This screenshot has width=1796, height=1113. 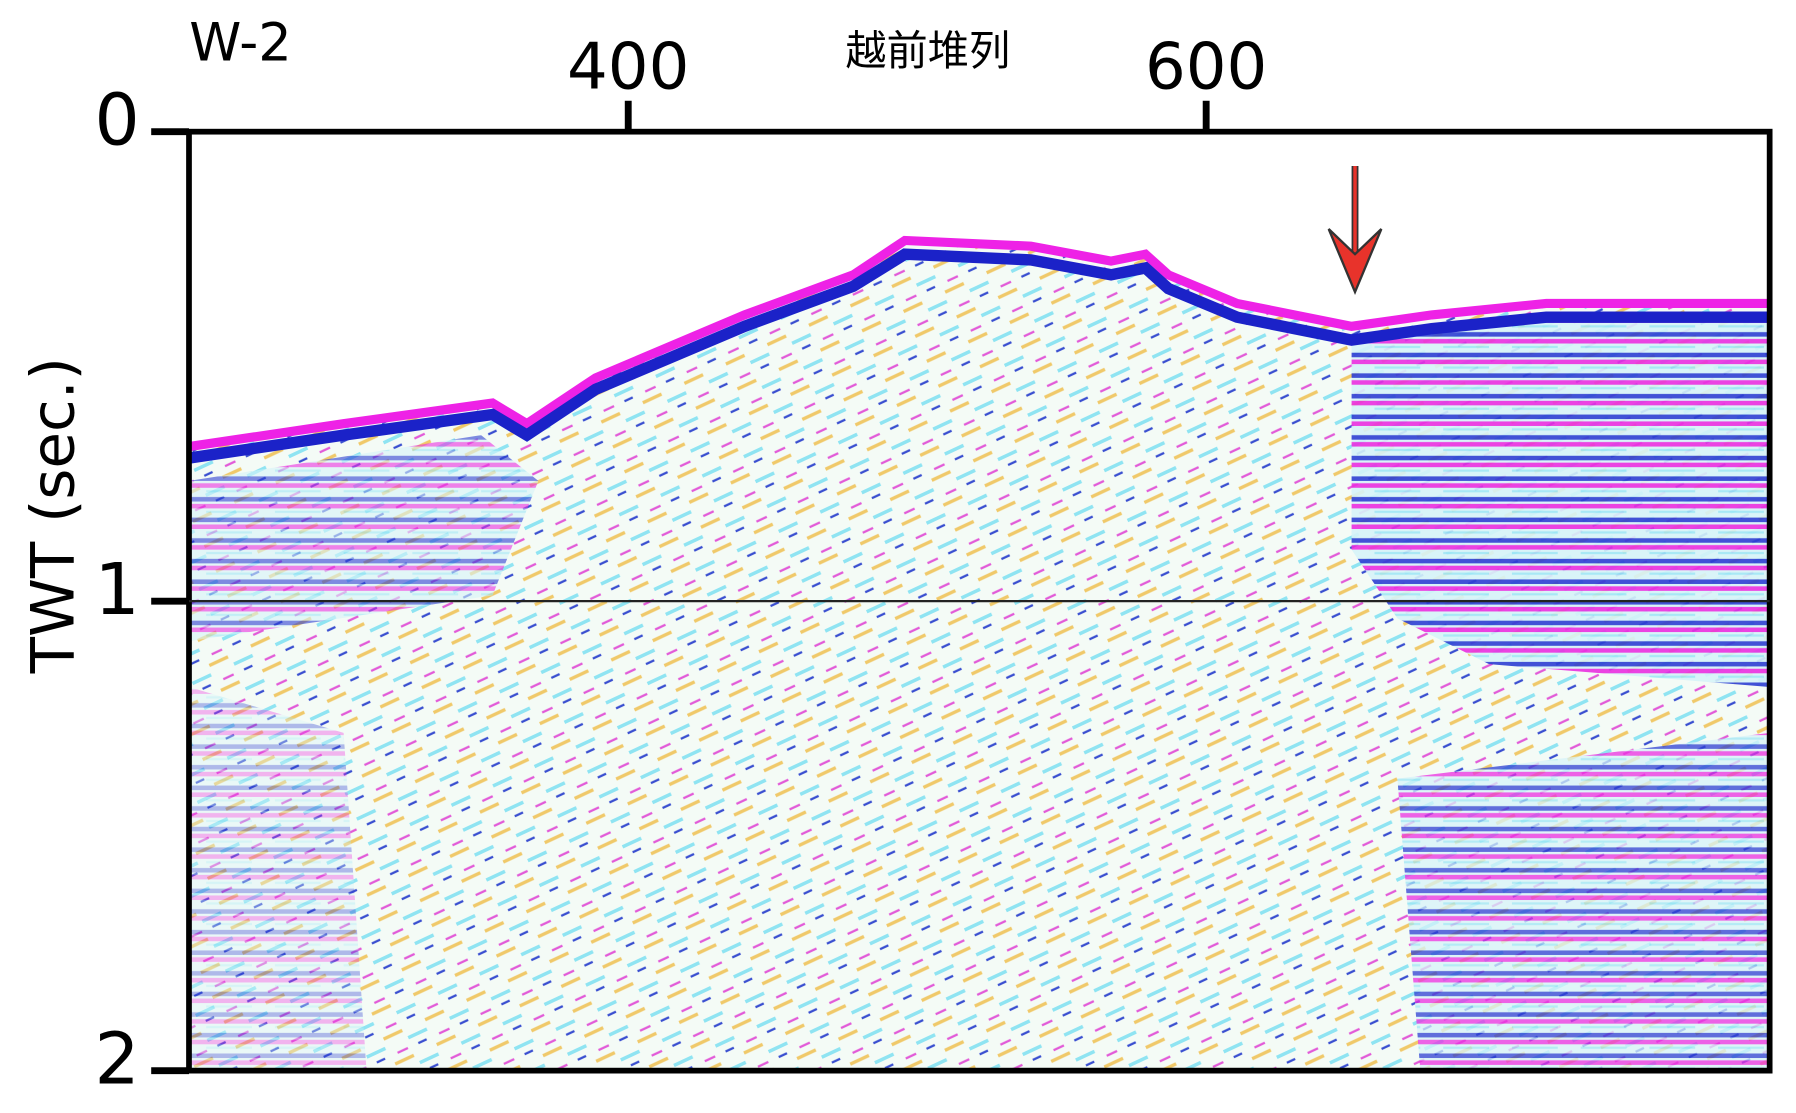 What do you see at coordinates (1206, 67) in the screenshot?
I see `x-tick-label: 600` at bounding box center [1206, 67].